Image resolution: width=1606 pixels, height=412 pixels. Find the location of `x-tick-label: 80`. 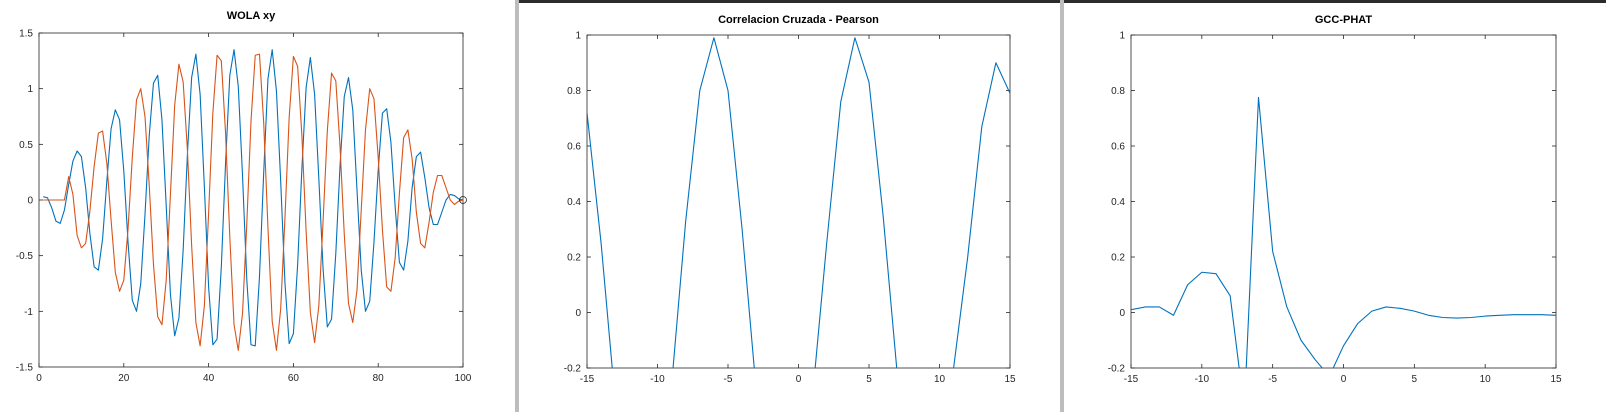

x-tick-label: 80 is located at coordinates (379, 378).